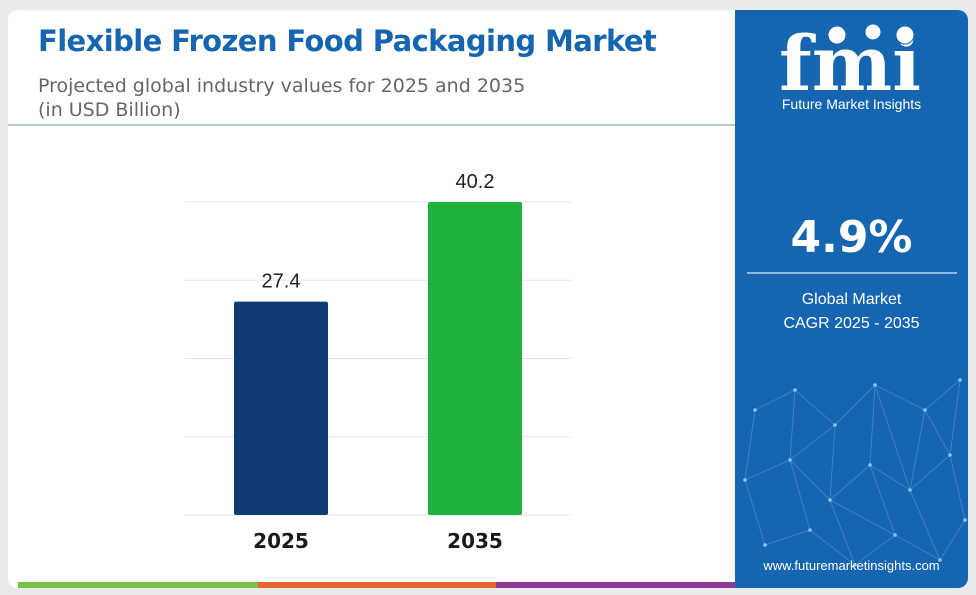 The height and width of the screenshot is (595, 976). I want to click on network-pattern, so click(855, 472).